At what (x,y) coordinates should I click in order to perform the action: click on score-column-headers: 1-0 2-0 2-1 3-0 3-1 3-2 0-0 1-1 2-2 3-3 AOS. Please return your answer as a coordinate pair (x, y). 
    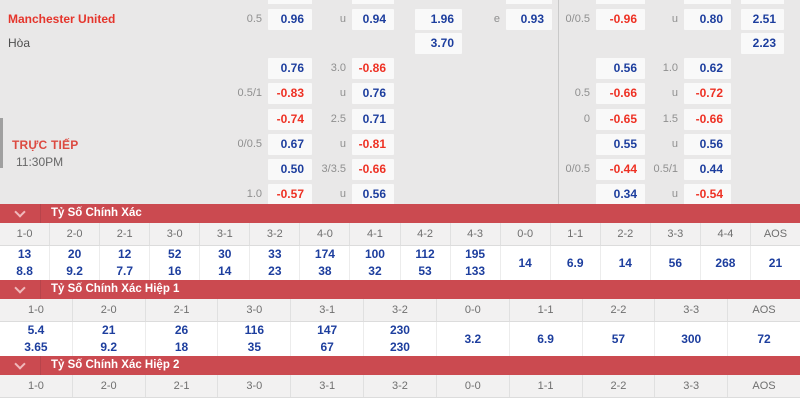
    Looking at the image, I should click on (400, 386).